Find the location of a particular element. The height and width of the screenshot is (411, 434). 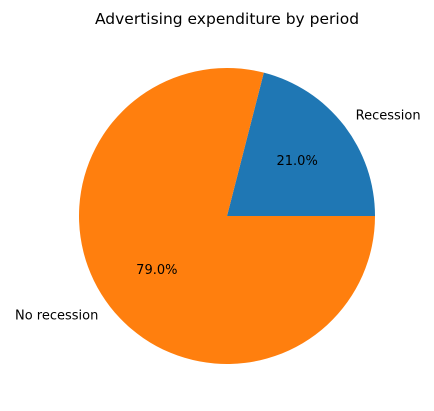

slice-label-no-recession: No recession is located at coordinates (56, 315).